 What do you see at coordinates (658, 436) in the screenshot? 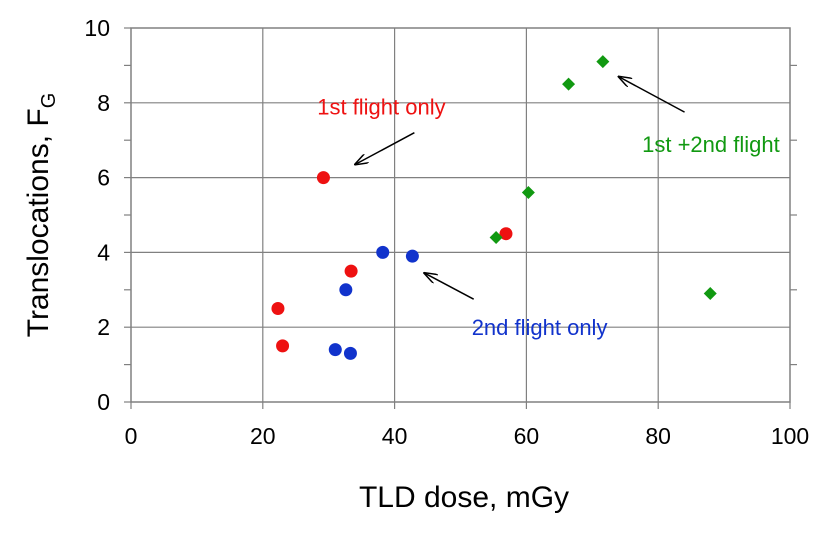
I see `x-tick-label: 80` at bounding box center [658, 436].